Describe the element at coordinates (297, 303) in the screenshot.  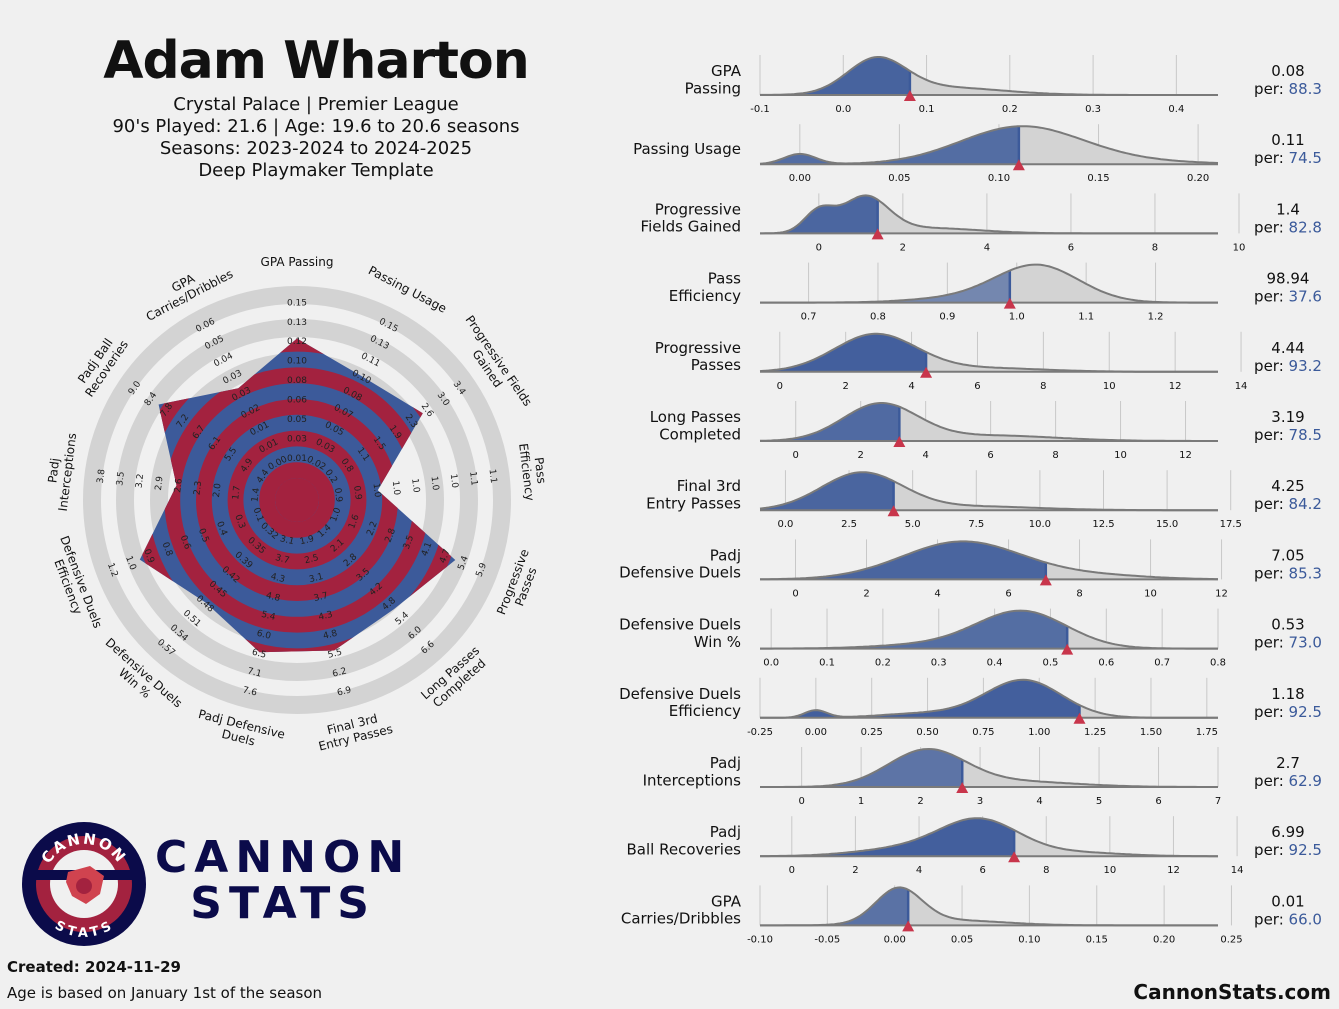
I see `radar-tick-label: 0.15` at that location.